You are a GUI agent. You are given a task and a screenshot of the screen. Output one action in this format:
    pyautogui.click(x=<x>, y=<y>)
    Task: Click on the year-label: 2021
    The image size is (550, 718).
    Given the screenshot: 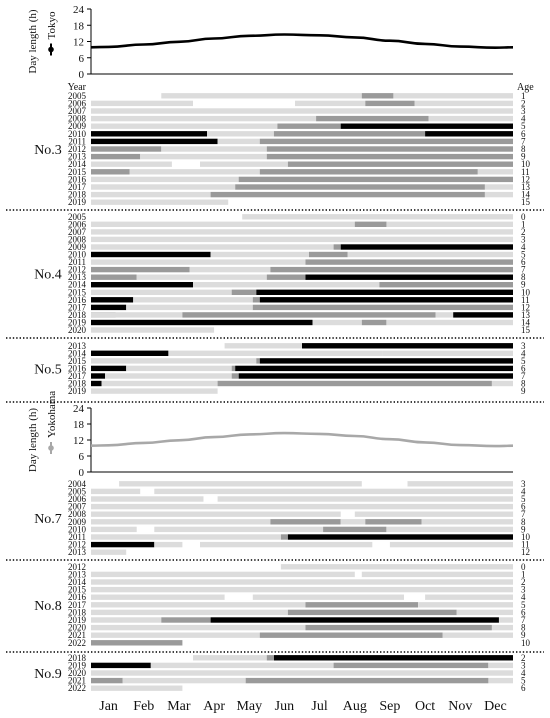 What is the action you would take?
    pyautogui.click(x=77, y=681)
    